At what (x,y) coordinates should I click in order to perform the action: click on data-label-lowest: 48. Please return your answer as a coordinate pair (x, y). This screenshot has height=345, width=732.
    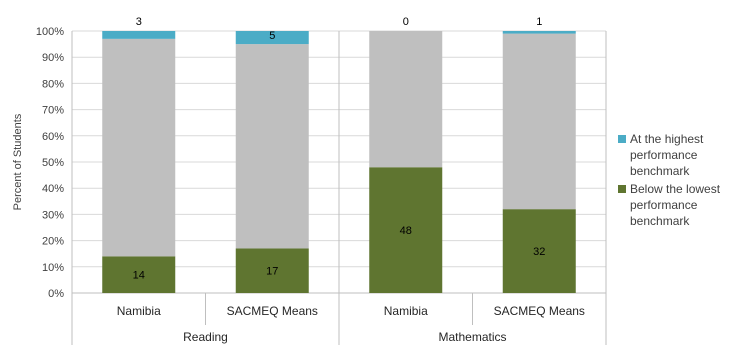
    Looking at the image, I should click on (406, 231).